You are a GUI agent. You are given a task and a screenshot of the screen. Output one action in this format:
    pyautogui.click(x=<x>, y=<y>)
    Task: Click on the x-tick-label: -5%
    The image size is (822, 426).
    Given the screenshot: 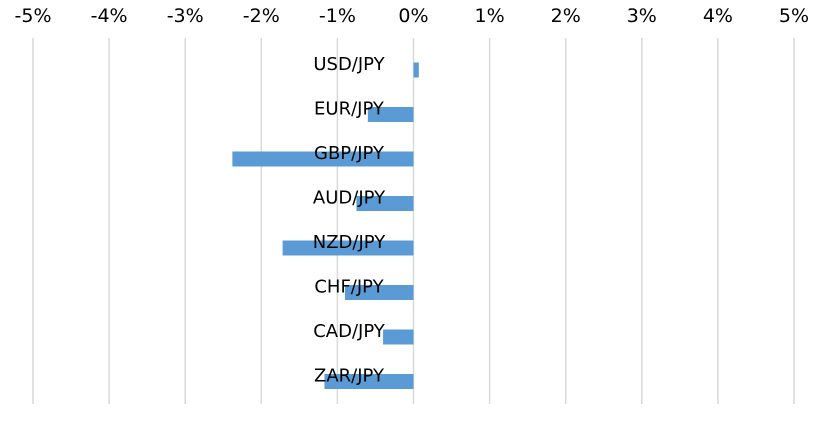 What is the action you would take?
    pyautogui.click(x=33, y=16)
    